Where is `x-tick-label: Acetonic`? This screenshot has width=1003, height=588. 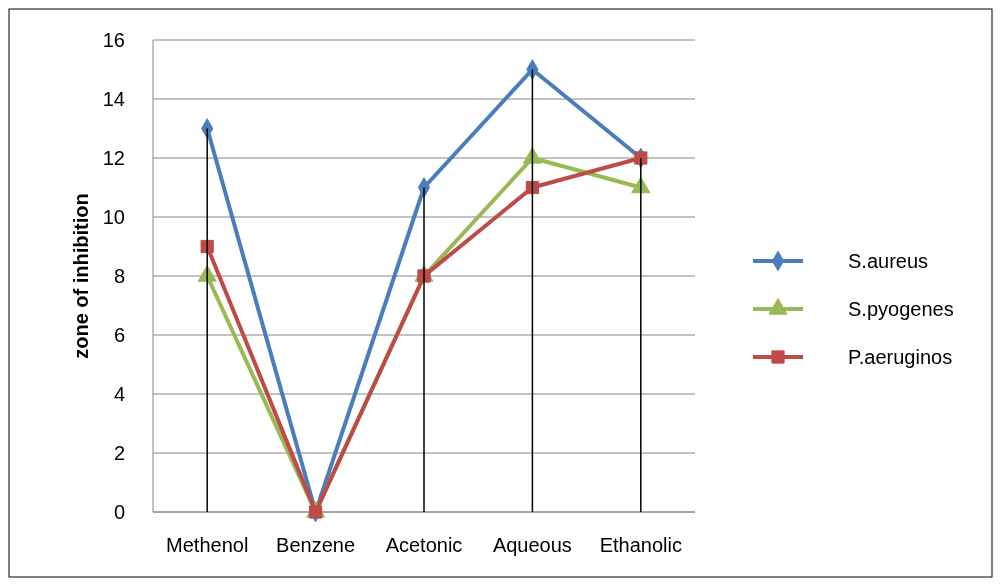 x-tick-label: Acetonic is located at coordinates (424, 545).